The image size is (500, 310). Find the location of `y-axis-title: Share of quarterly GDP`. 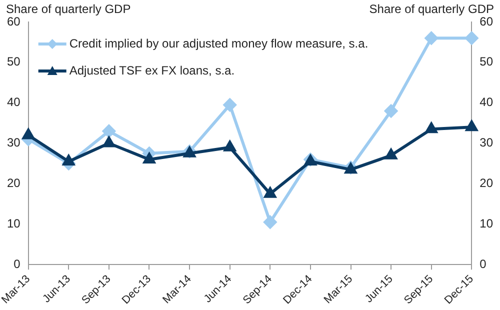

y-axis-title: Share of quarterly GDP is located at coordinates (68, 9).